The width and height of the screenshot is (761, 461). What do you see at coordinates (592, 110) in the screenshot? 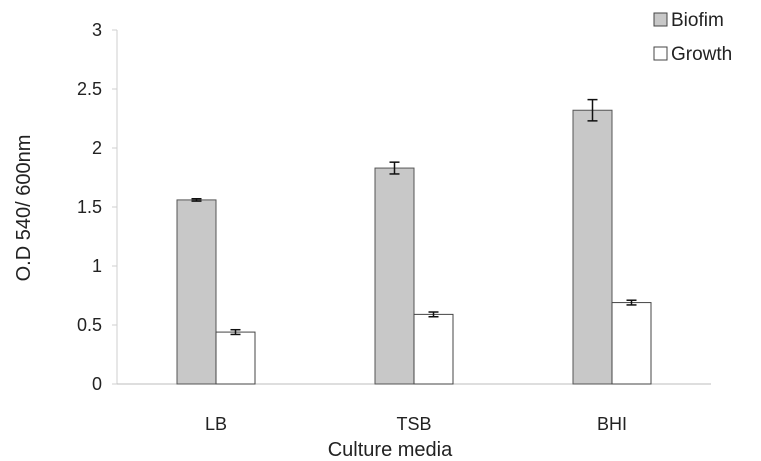
I see `error-bar-biofim-bhi` at bounding box center [592, 110].